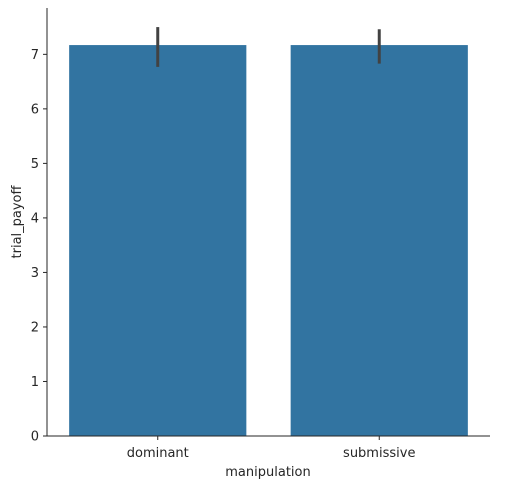  Describe the element at coordinates (267, 472) in the screenshot. I see `x-axis-label: manipulation` at that location.